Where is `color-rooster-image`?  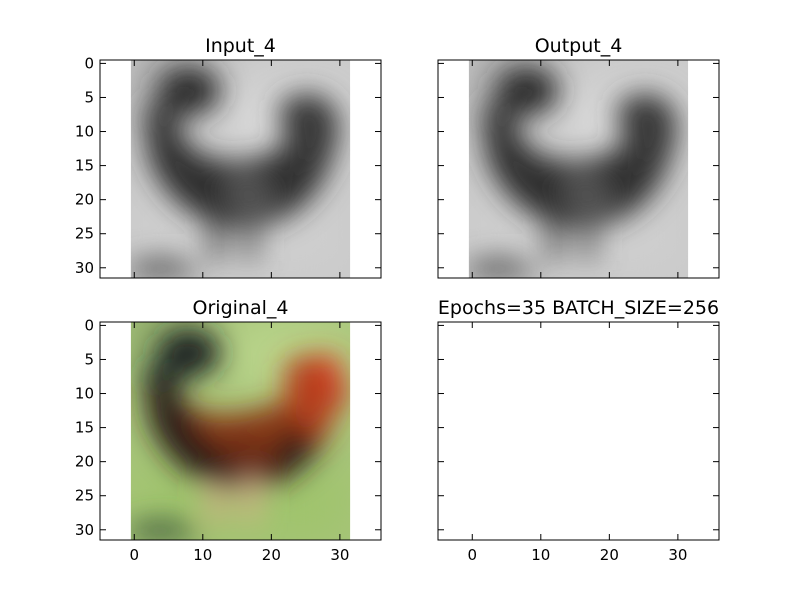
color-rooster-image is located at coordinates (240, 431).